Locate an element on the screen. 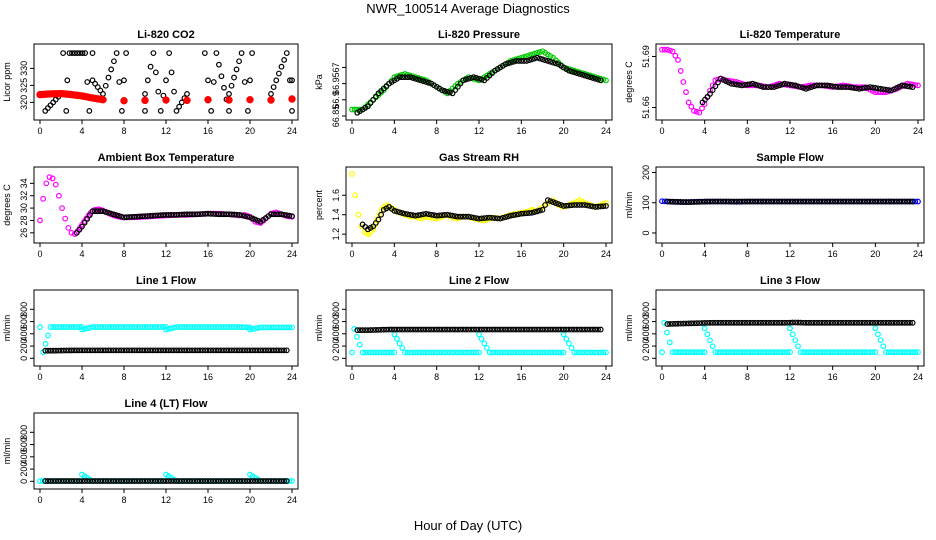  x-tick-label: 8 is located at coordinates (123, 500).